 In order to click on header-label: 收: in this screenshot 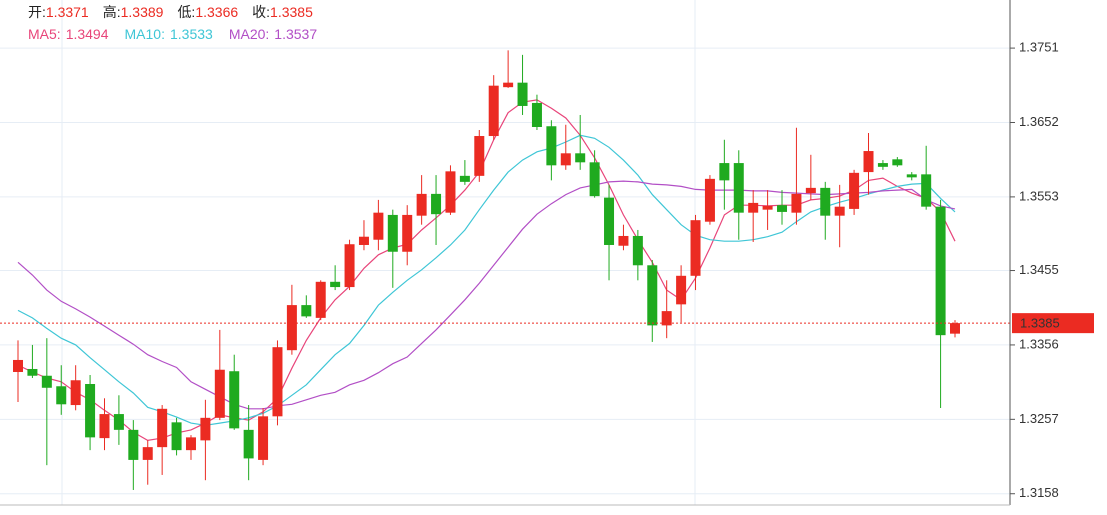, I will do `click(261, 12)`.